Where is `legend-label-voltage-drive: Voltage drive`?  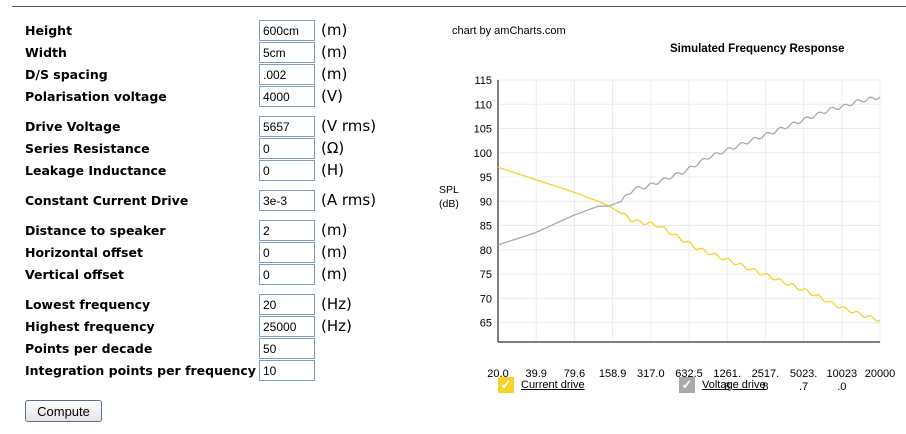 legend-label-voltage-drive: Voltage drive is located at coordinates (734, 385).